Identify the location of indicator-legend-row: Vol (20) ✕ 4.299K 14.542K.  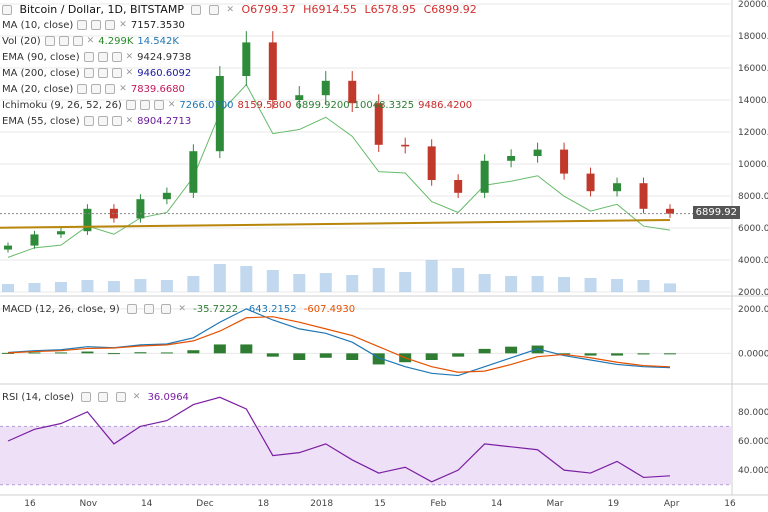
(92, 42).